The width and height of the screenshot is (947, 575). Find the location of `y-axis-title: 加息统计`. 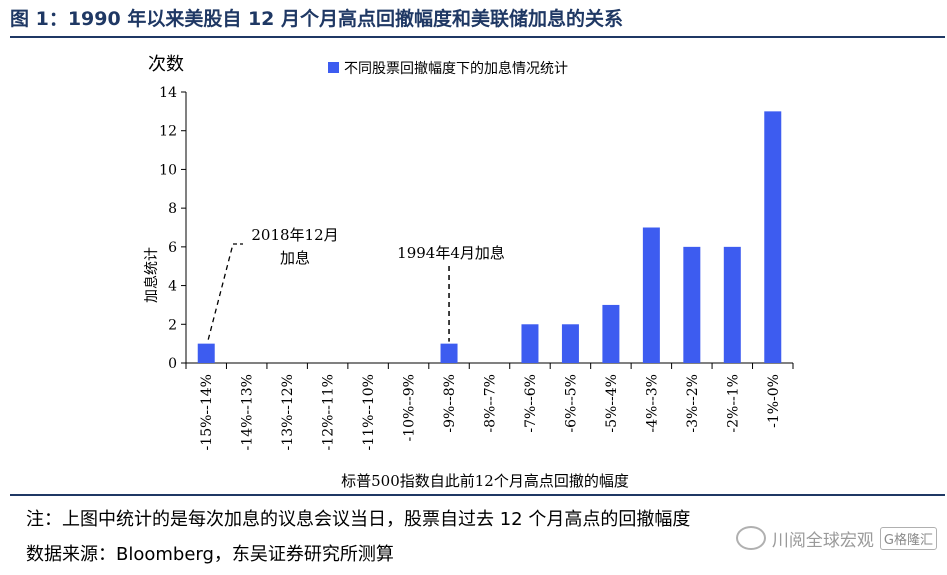

y-axis-title: 加息统计 is located at coordinates (151, 275).